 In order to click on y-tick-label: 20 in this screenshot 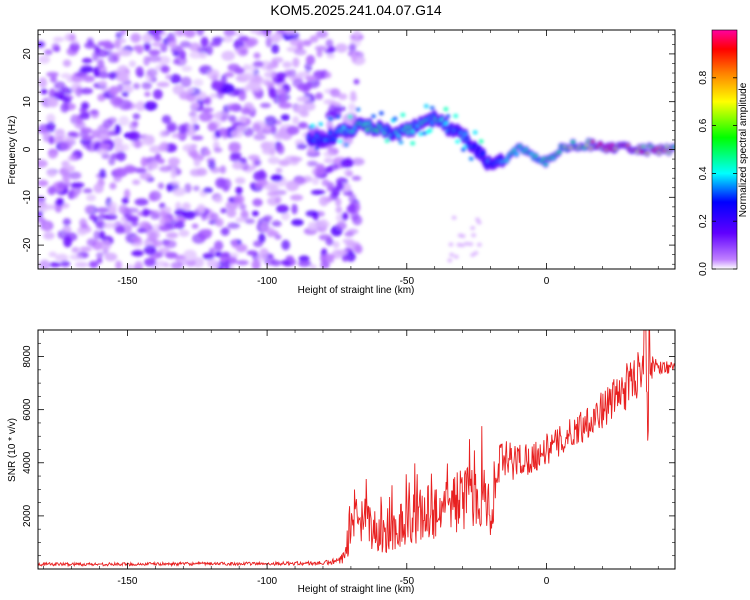, I will do `click(27, 54)`.